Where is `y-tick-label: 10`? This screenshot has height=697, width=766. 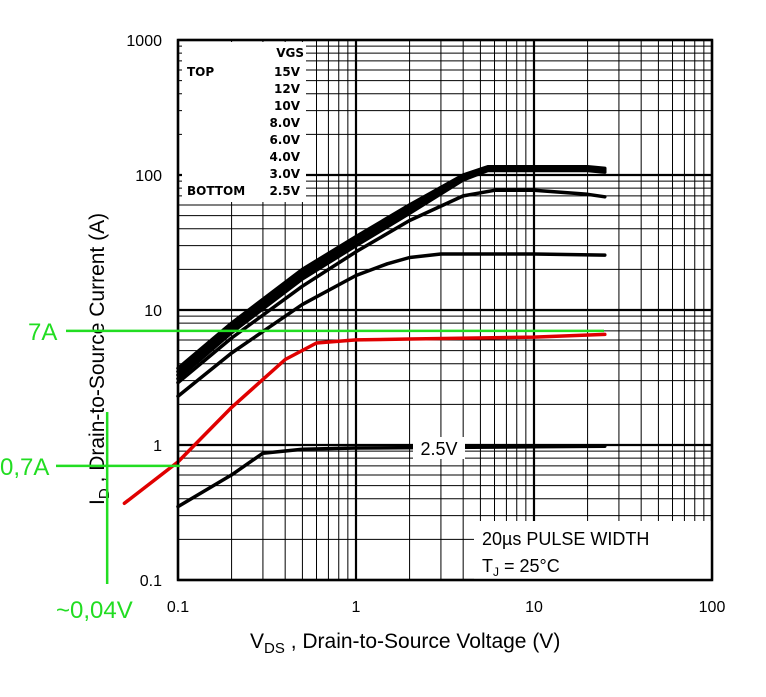 y-tick-label: 10 is located at coordinates (153, 311).